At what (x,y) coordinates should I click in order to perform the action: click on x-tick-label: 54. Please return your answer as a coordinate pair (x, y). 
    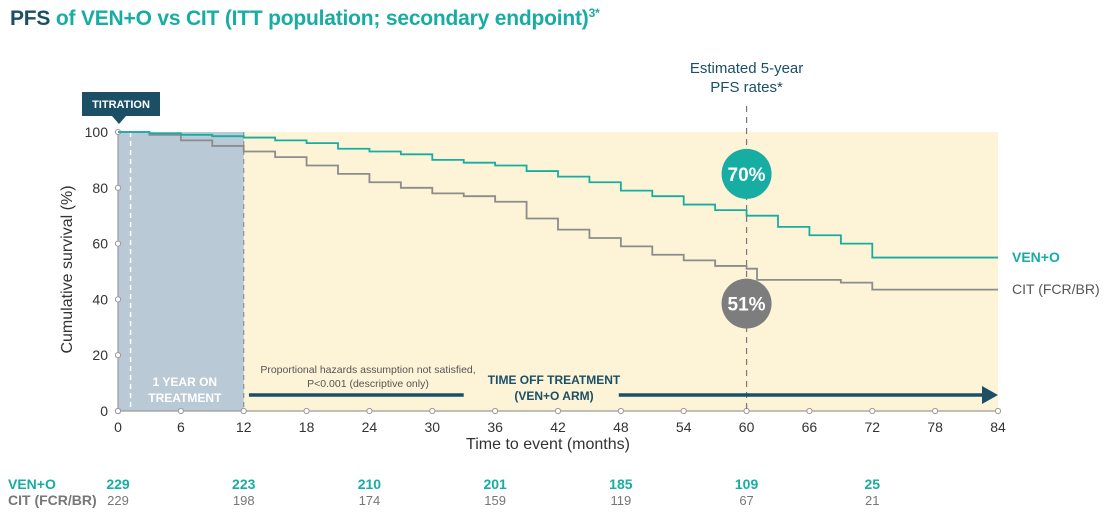
    Looking at the image, I should click on (684, 427).